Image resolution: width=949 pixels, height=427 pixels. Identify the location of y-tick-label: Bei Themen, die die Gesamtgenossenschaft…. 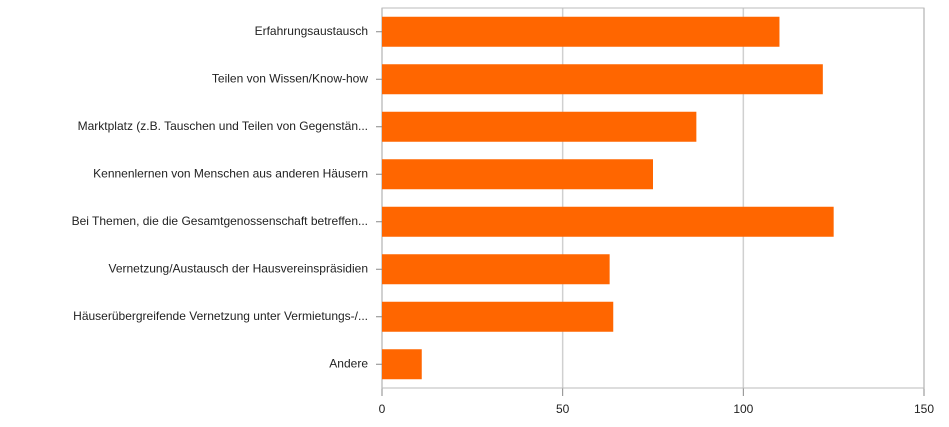
(220, 221).